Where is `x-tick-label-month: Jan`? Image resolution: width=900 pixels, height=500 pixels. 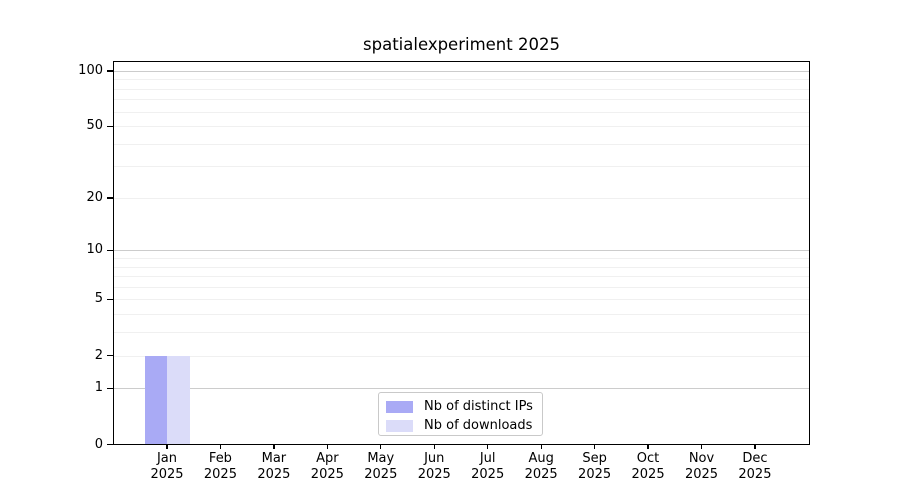 x-tick-label-month: Jan is located at coordinates (167, 458).